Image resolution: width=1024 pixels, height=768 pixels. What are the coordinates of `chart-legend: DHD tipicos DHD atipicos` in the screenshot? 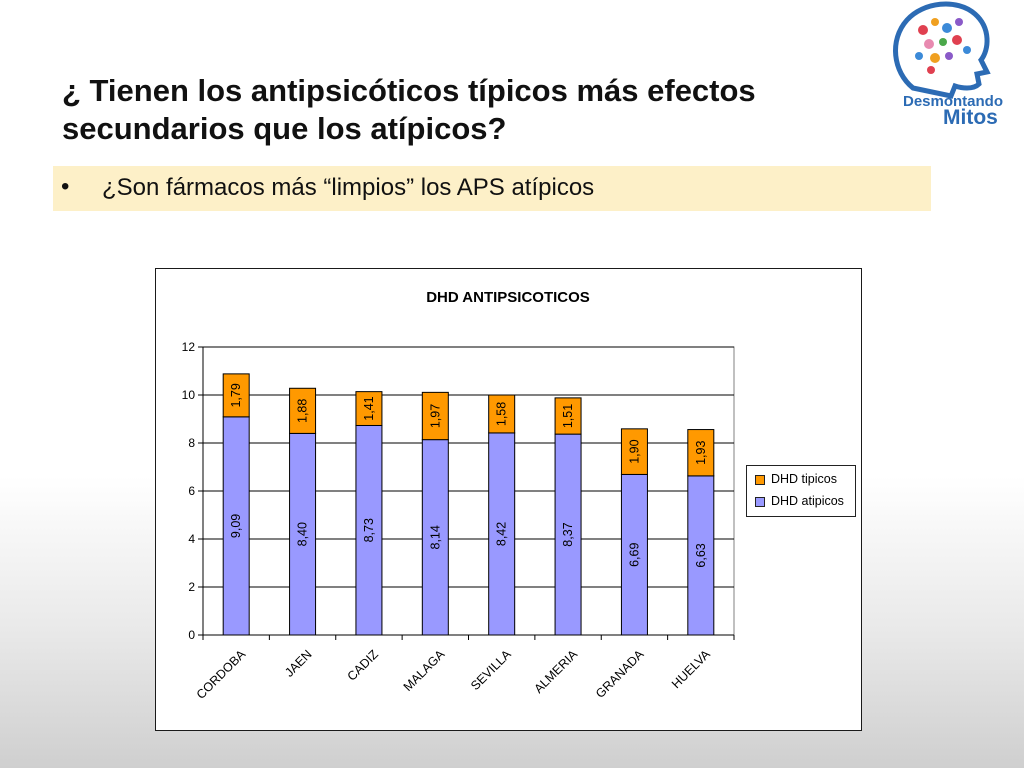 It's located at (801, 491).